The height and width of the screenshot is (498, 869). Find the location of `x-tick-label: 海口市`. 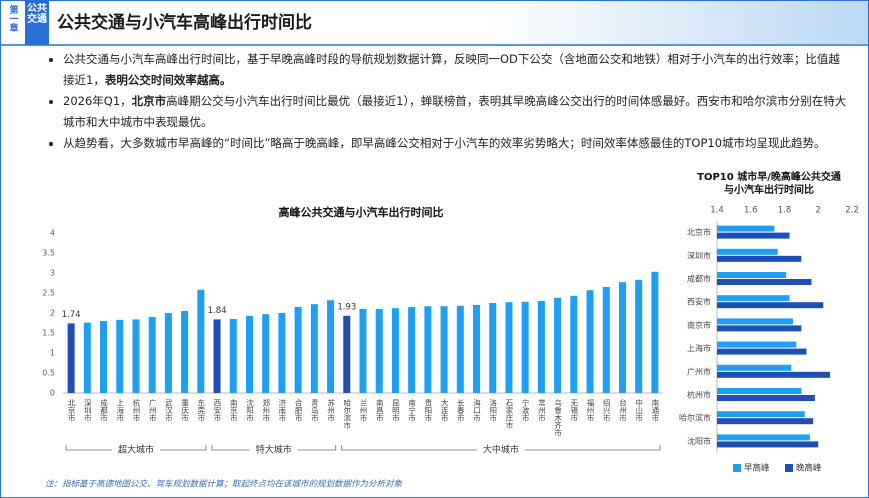

x-tick-label: 海口市 is located at coordinates (476, 410).